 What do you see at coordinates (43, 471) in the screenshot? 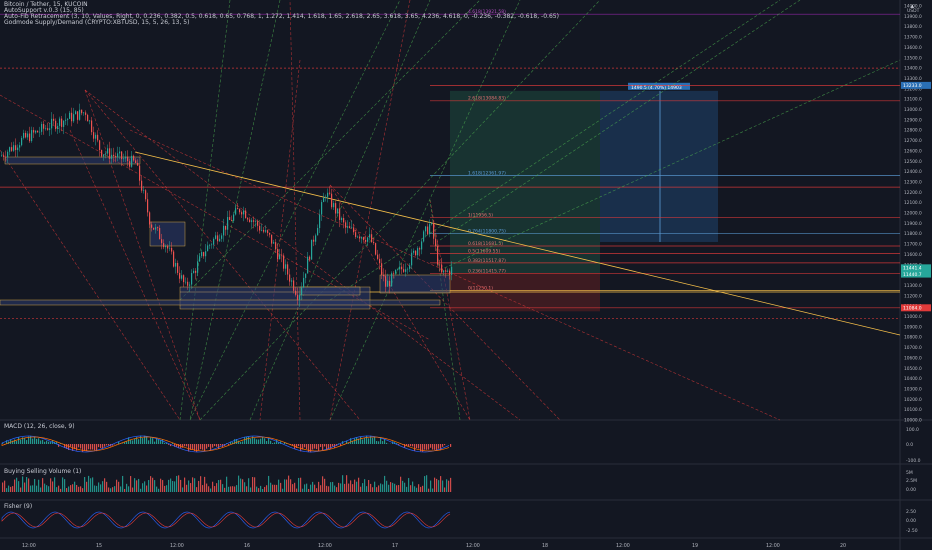
I see `volume-label: Buying Selling Volume (1)` at bounding box center [43, 471].